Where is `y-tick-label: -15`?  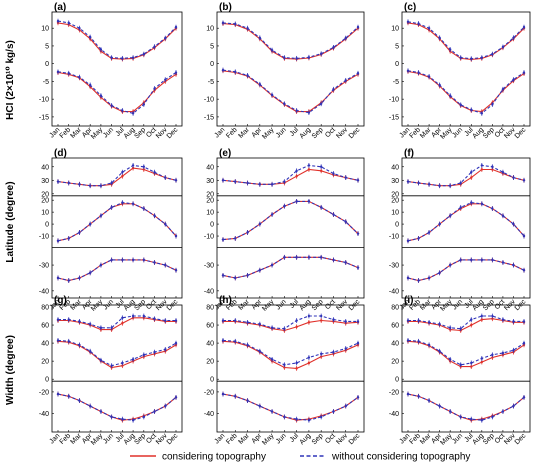 y-tick-label: -15 is located at coordinates (394, 117).